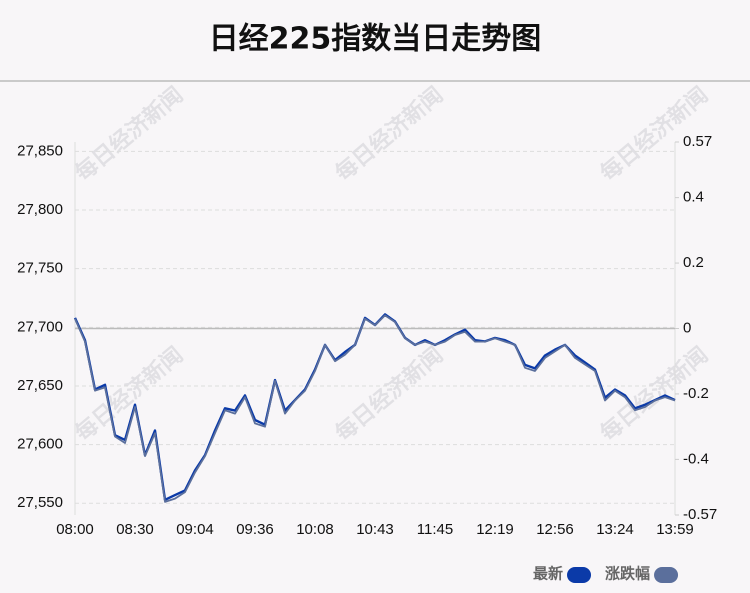 This screenshot has width=750, height=593. I want to click on y2-tick-label: 0.4, so click(693, 197).